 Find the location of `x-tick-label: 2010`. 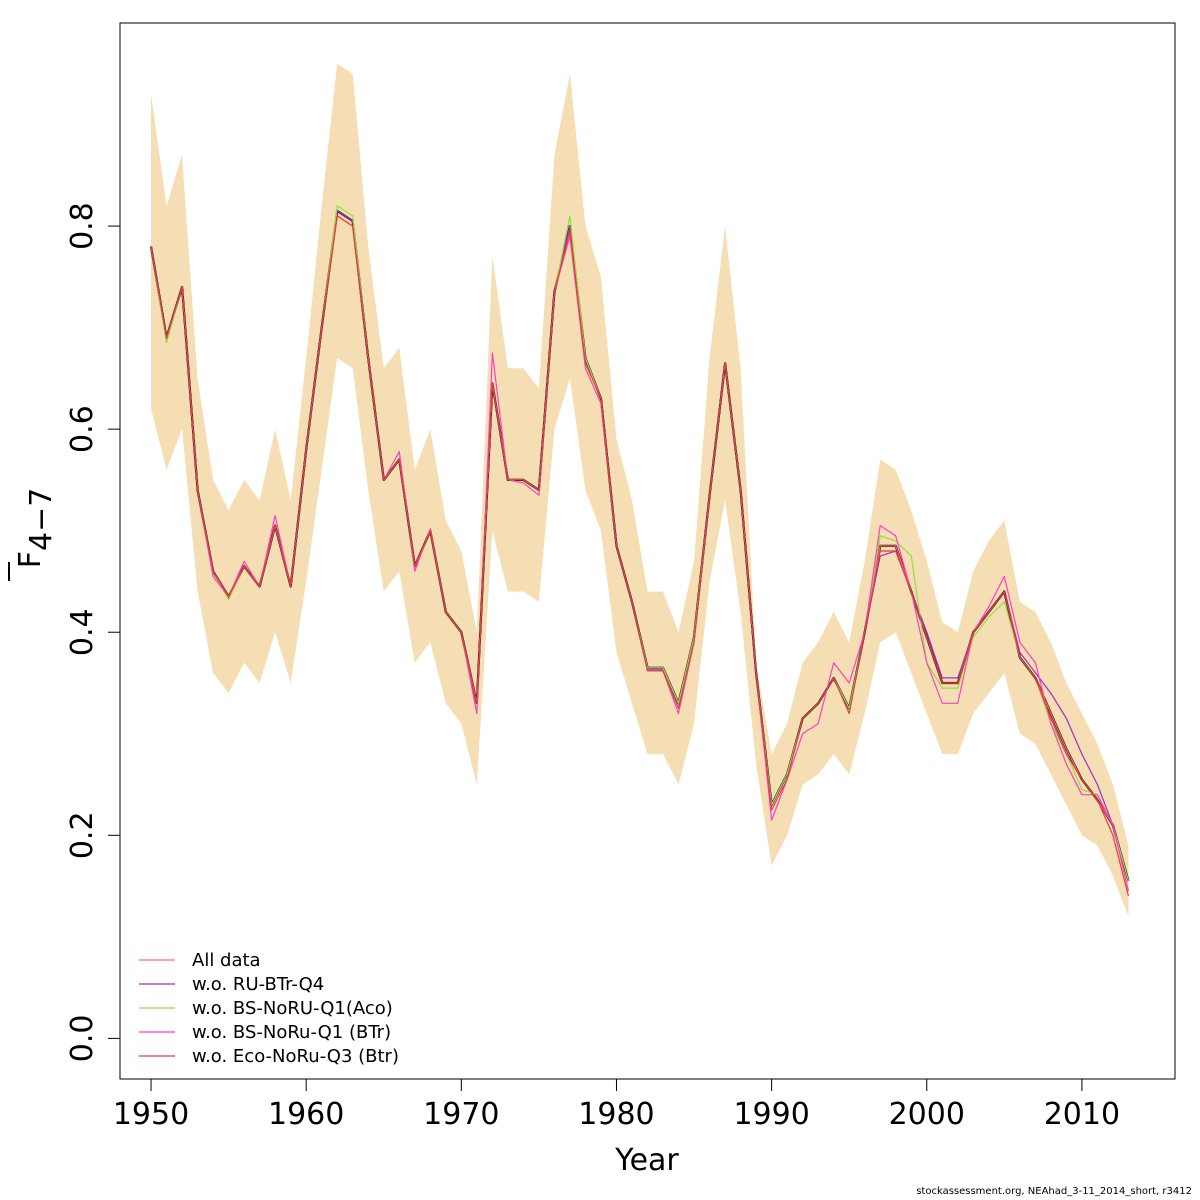

x-tick-label: 2010 is located at coordinates (1082, 1114).